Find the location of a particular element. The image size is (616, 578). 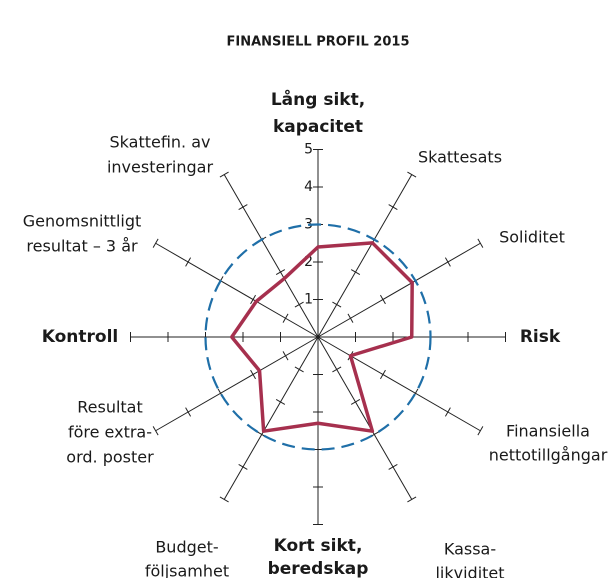

category-label: nettotillgångar is located at coordinates (548, 455).